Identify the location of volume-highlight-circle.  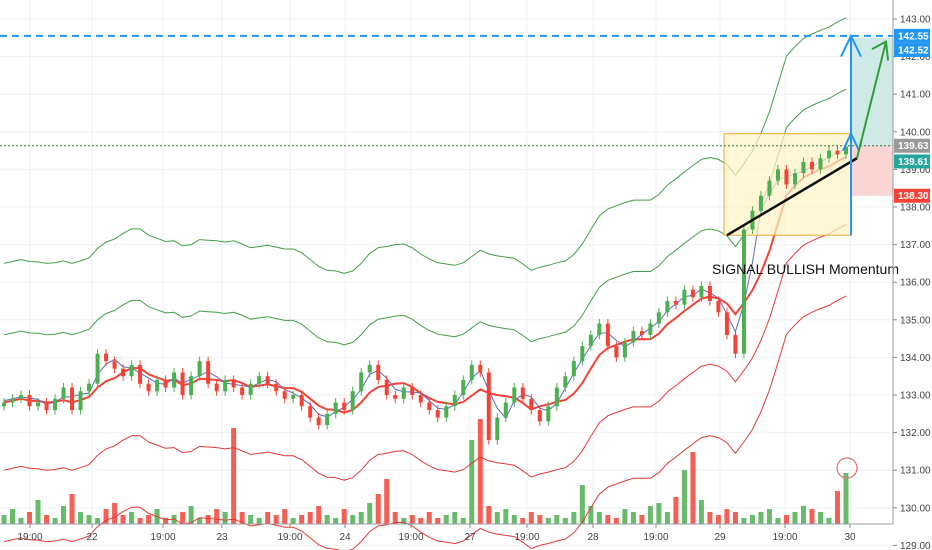
(847, 468).